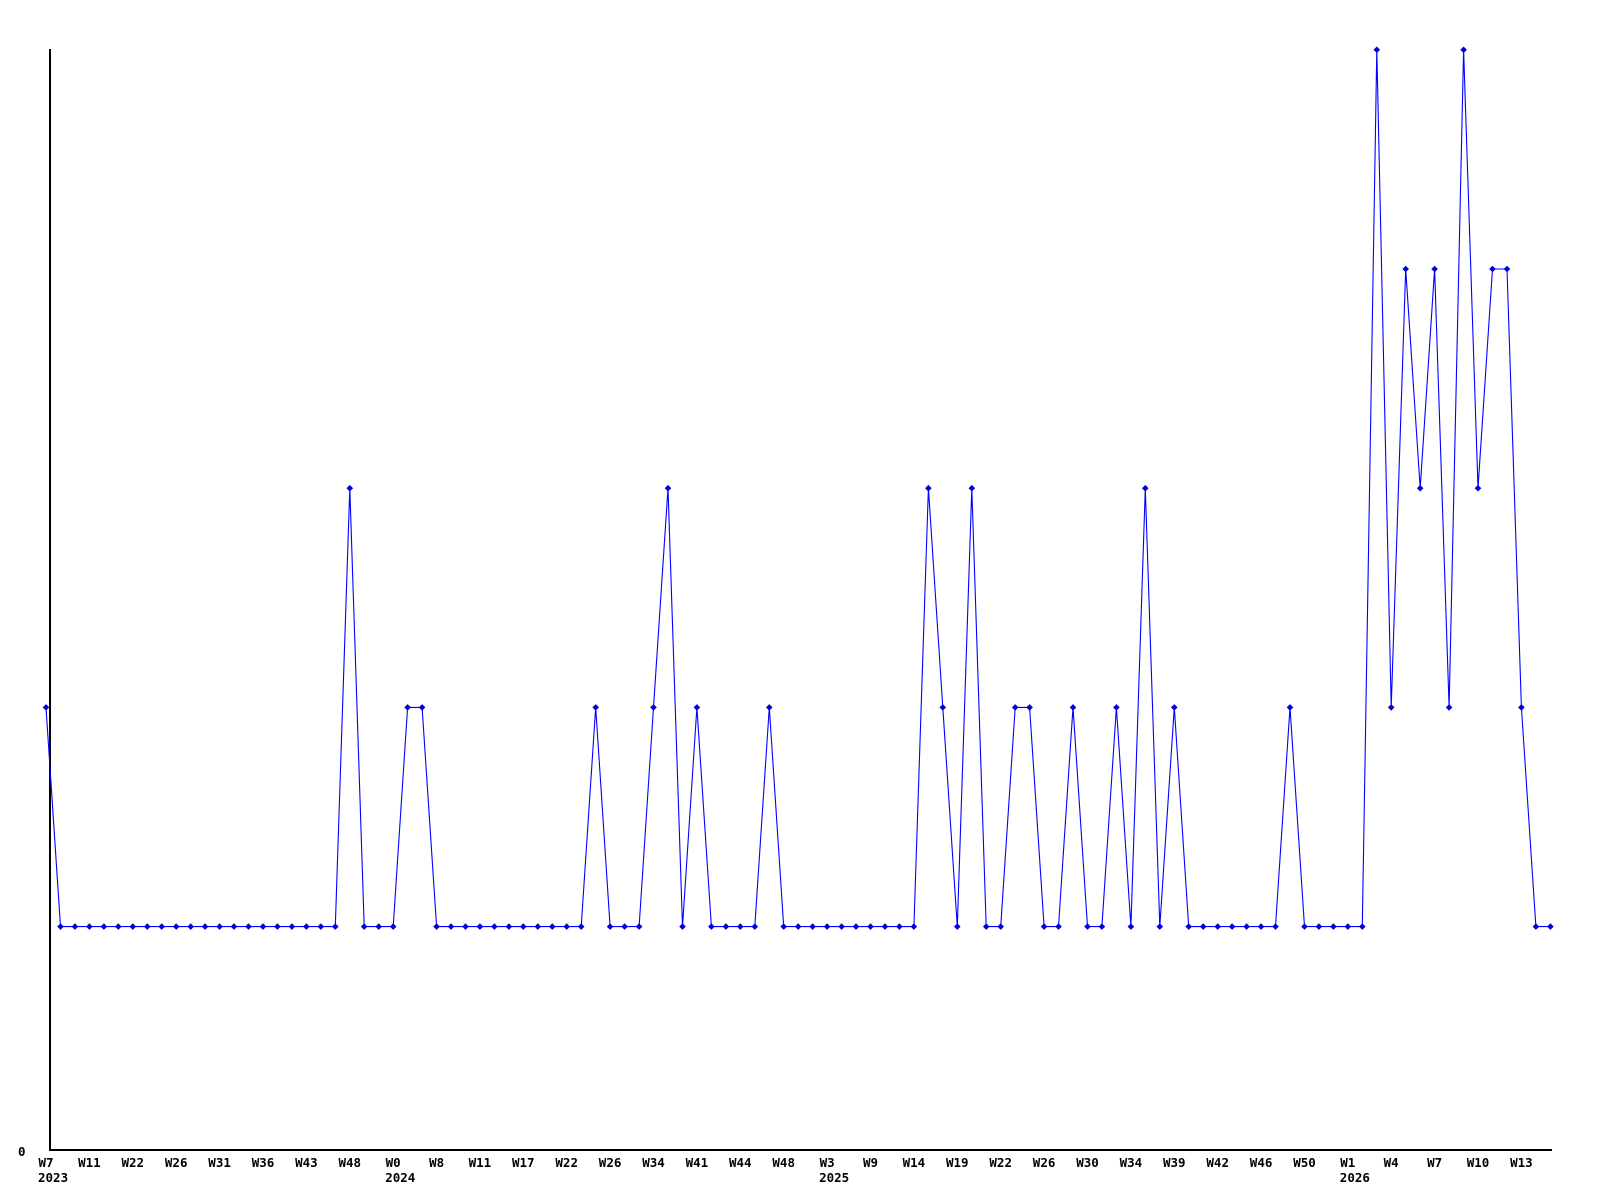 The width and height of the screenshot is (1600, 1200). What do you see at coordinates (827, 1162) in the screenshot?
I see `x-tick-label: W3` at bounding box center [827, 1162].